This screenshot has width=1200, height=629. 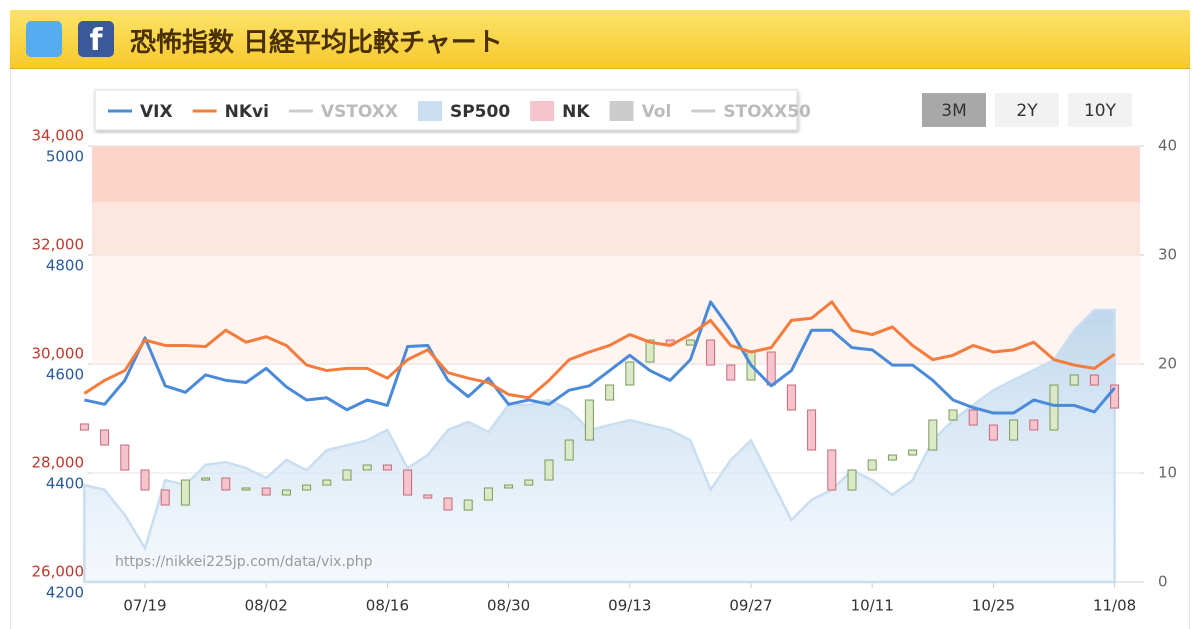 What do you see at coordinates (657, 112) in the screenshot?
I see `legend-label: Vol` at bounding box center [657, 112].